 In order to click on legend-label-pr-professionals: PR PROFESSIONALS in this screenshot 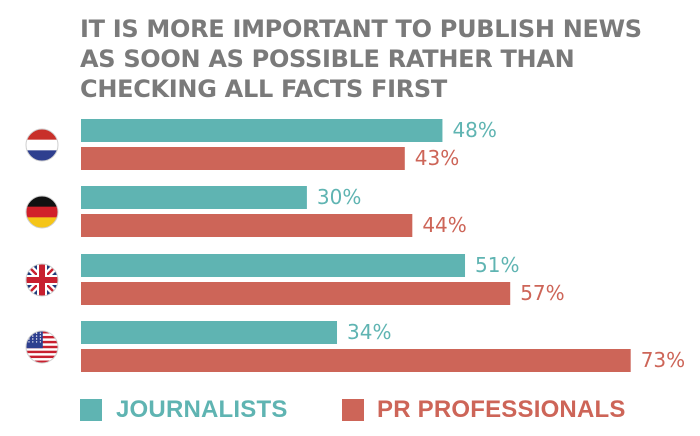, I will do `click(501, 409)`.